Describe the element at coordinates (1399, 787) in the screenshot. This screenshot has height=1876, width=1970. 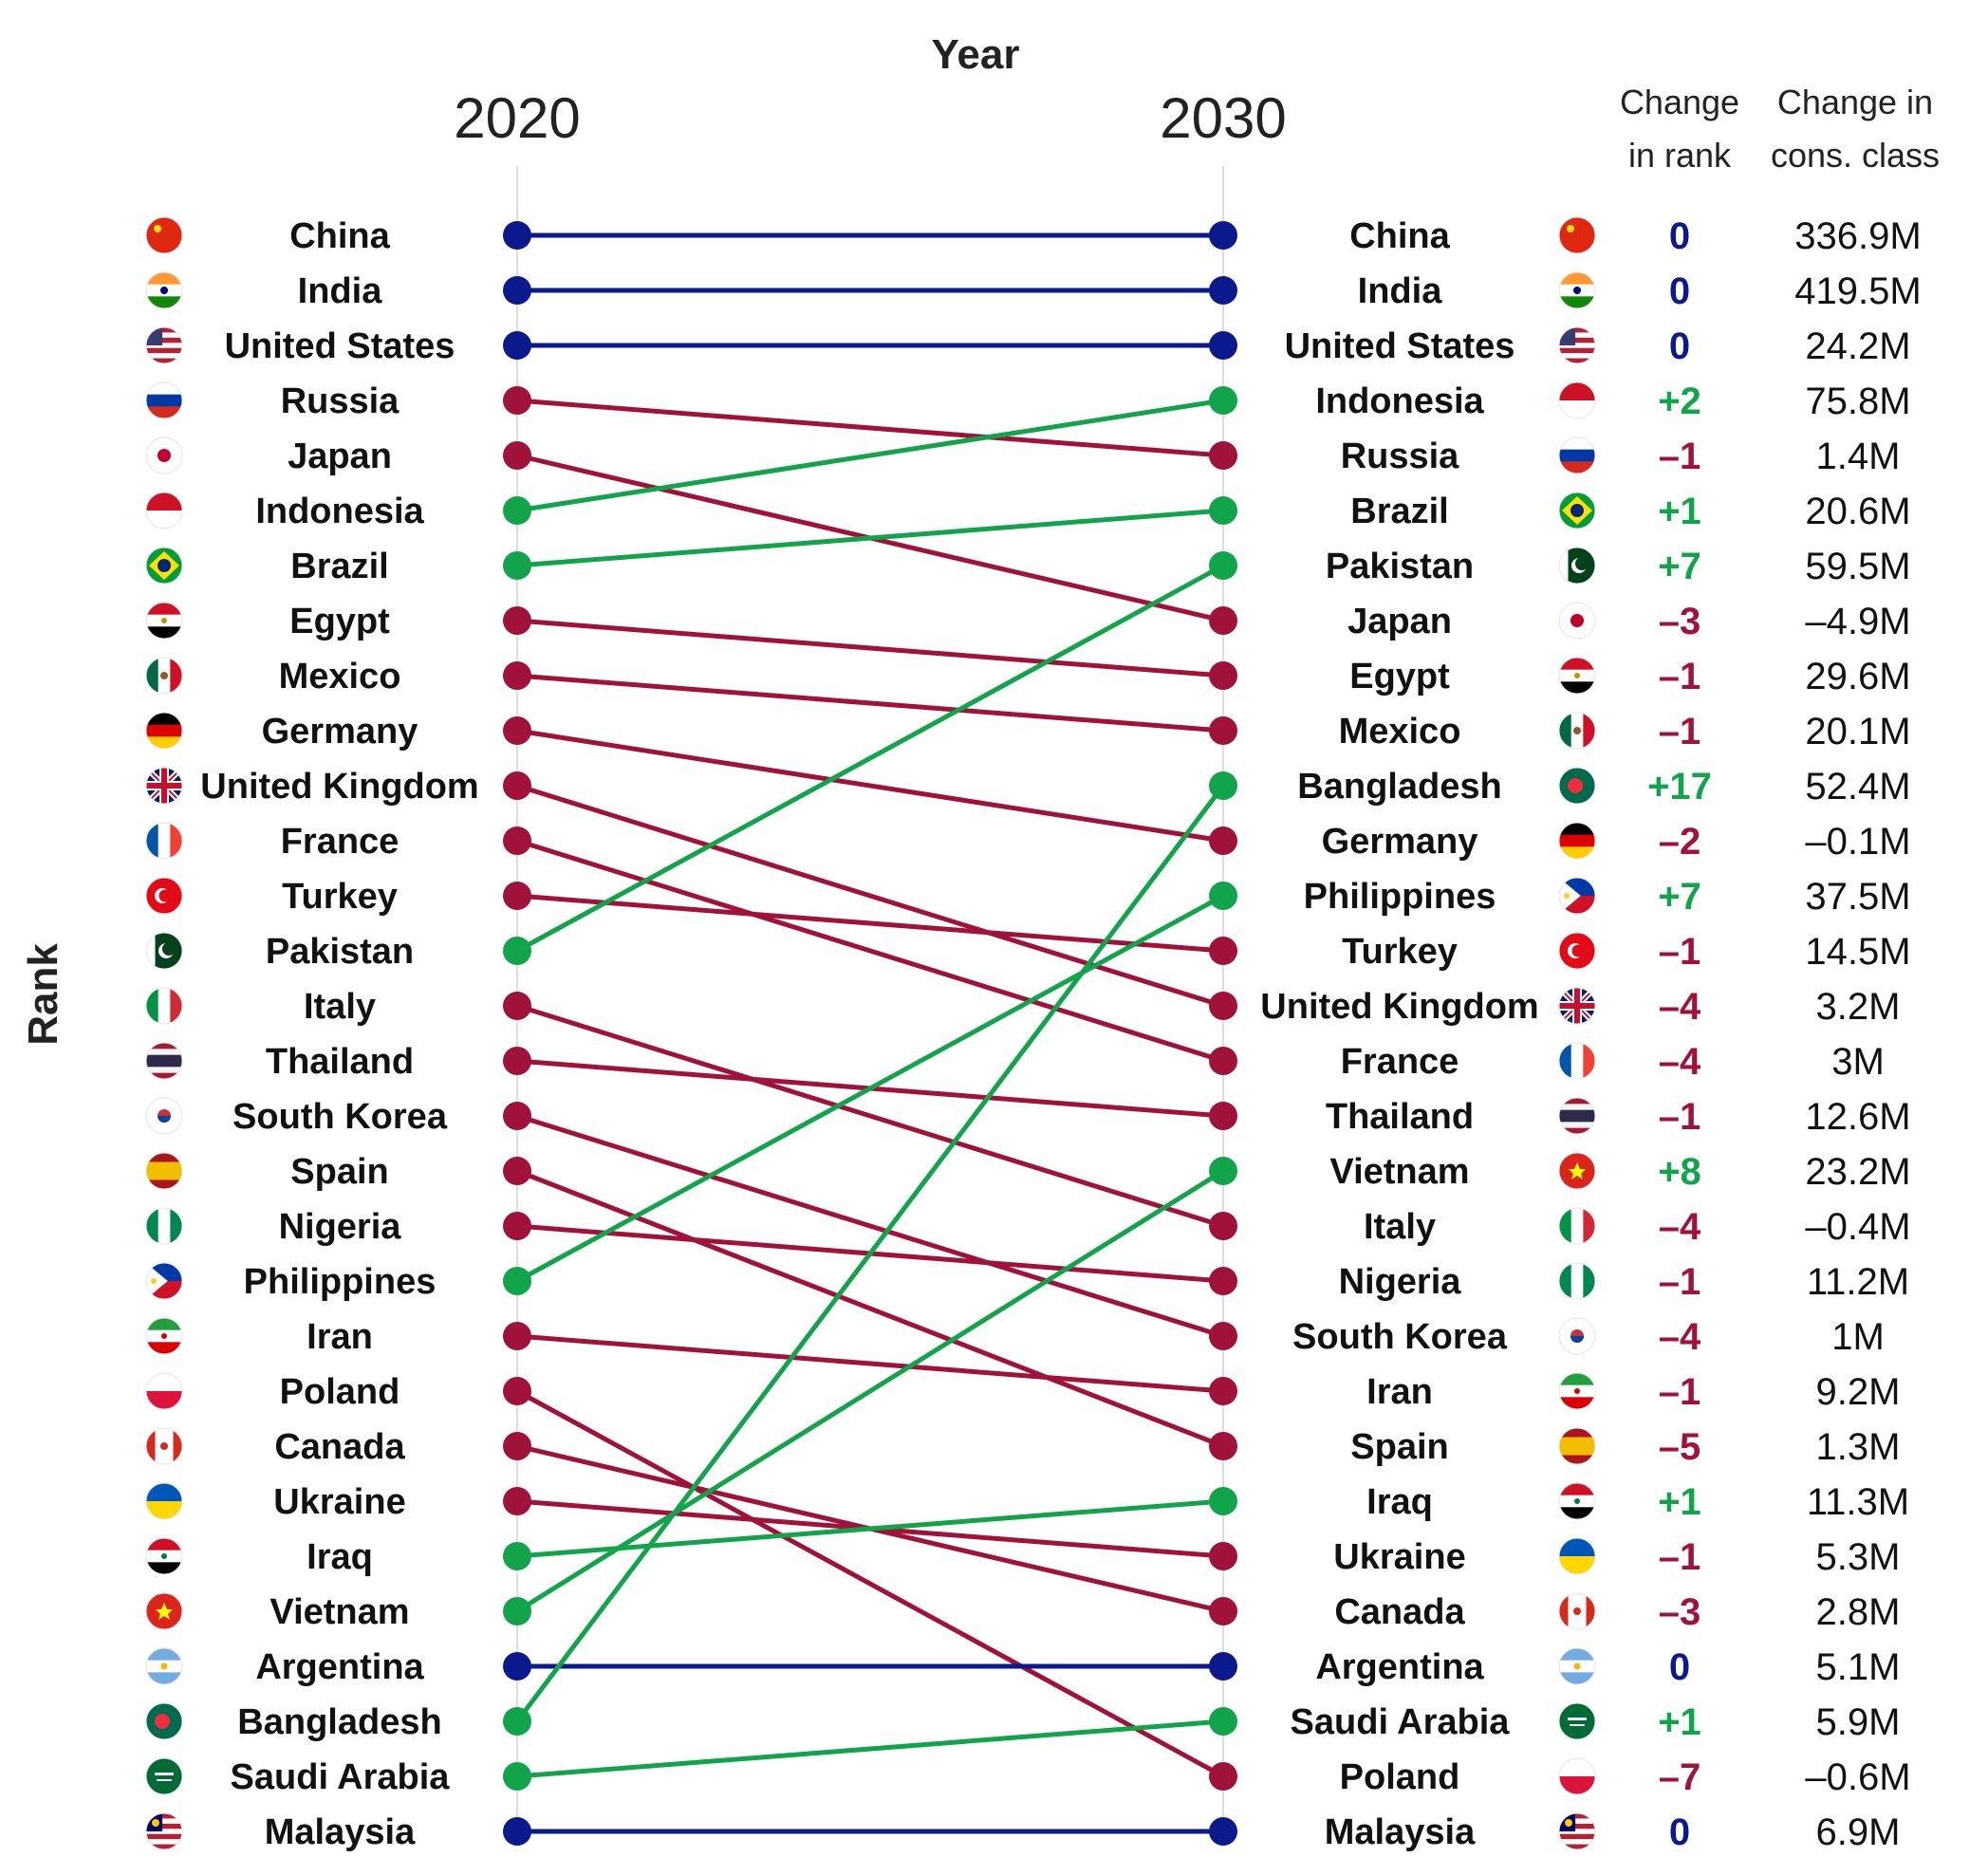
I see `country-label-2030: Bangladesh` at that location.